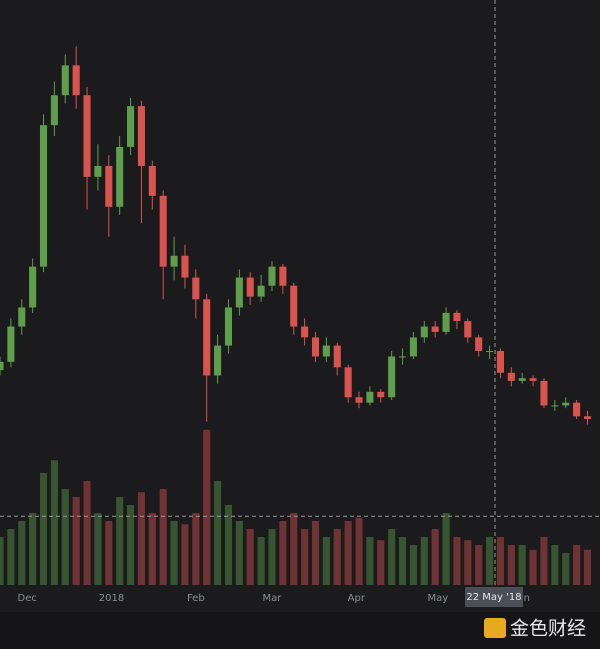 The height and width of the screenshot is (649, 600). What do you see at coordinates (357, 598) in the screenshot?
I see `x-tick-label: Apr` at bounding box center [357, 598].